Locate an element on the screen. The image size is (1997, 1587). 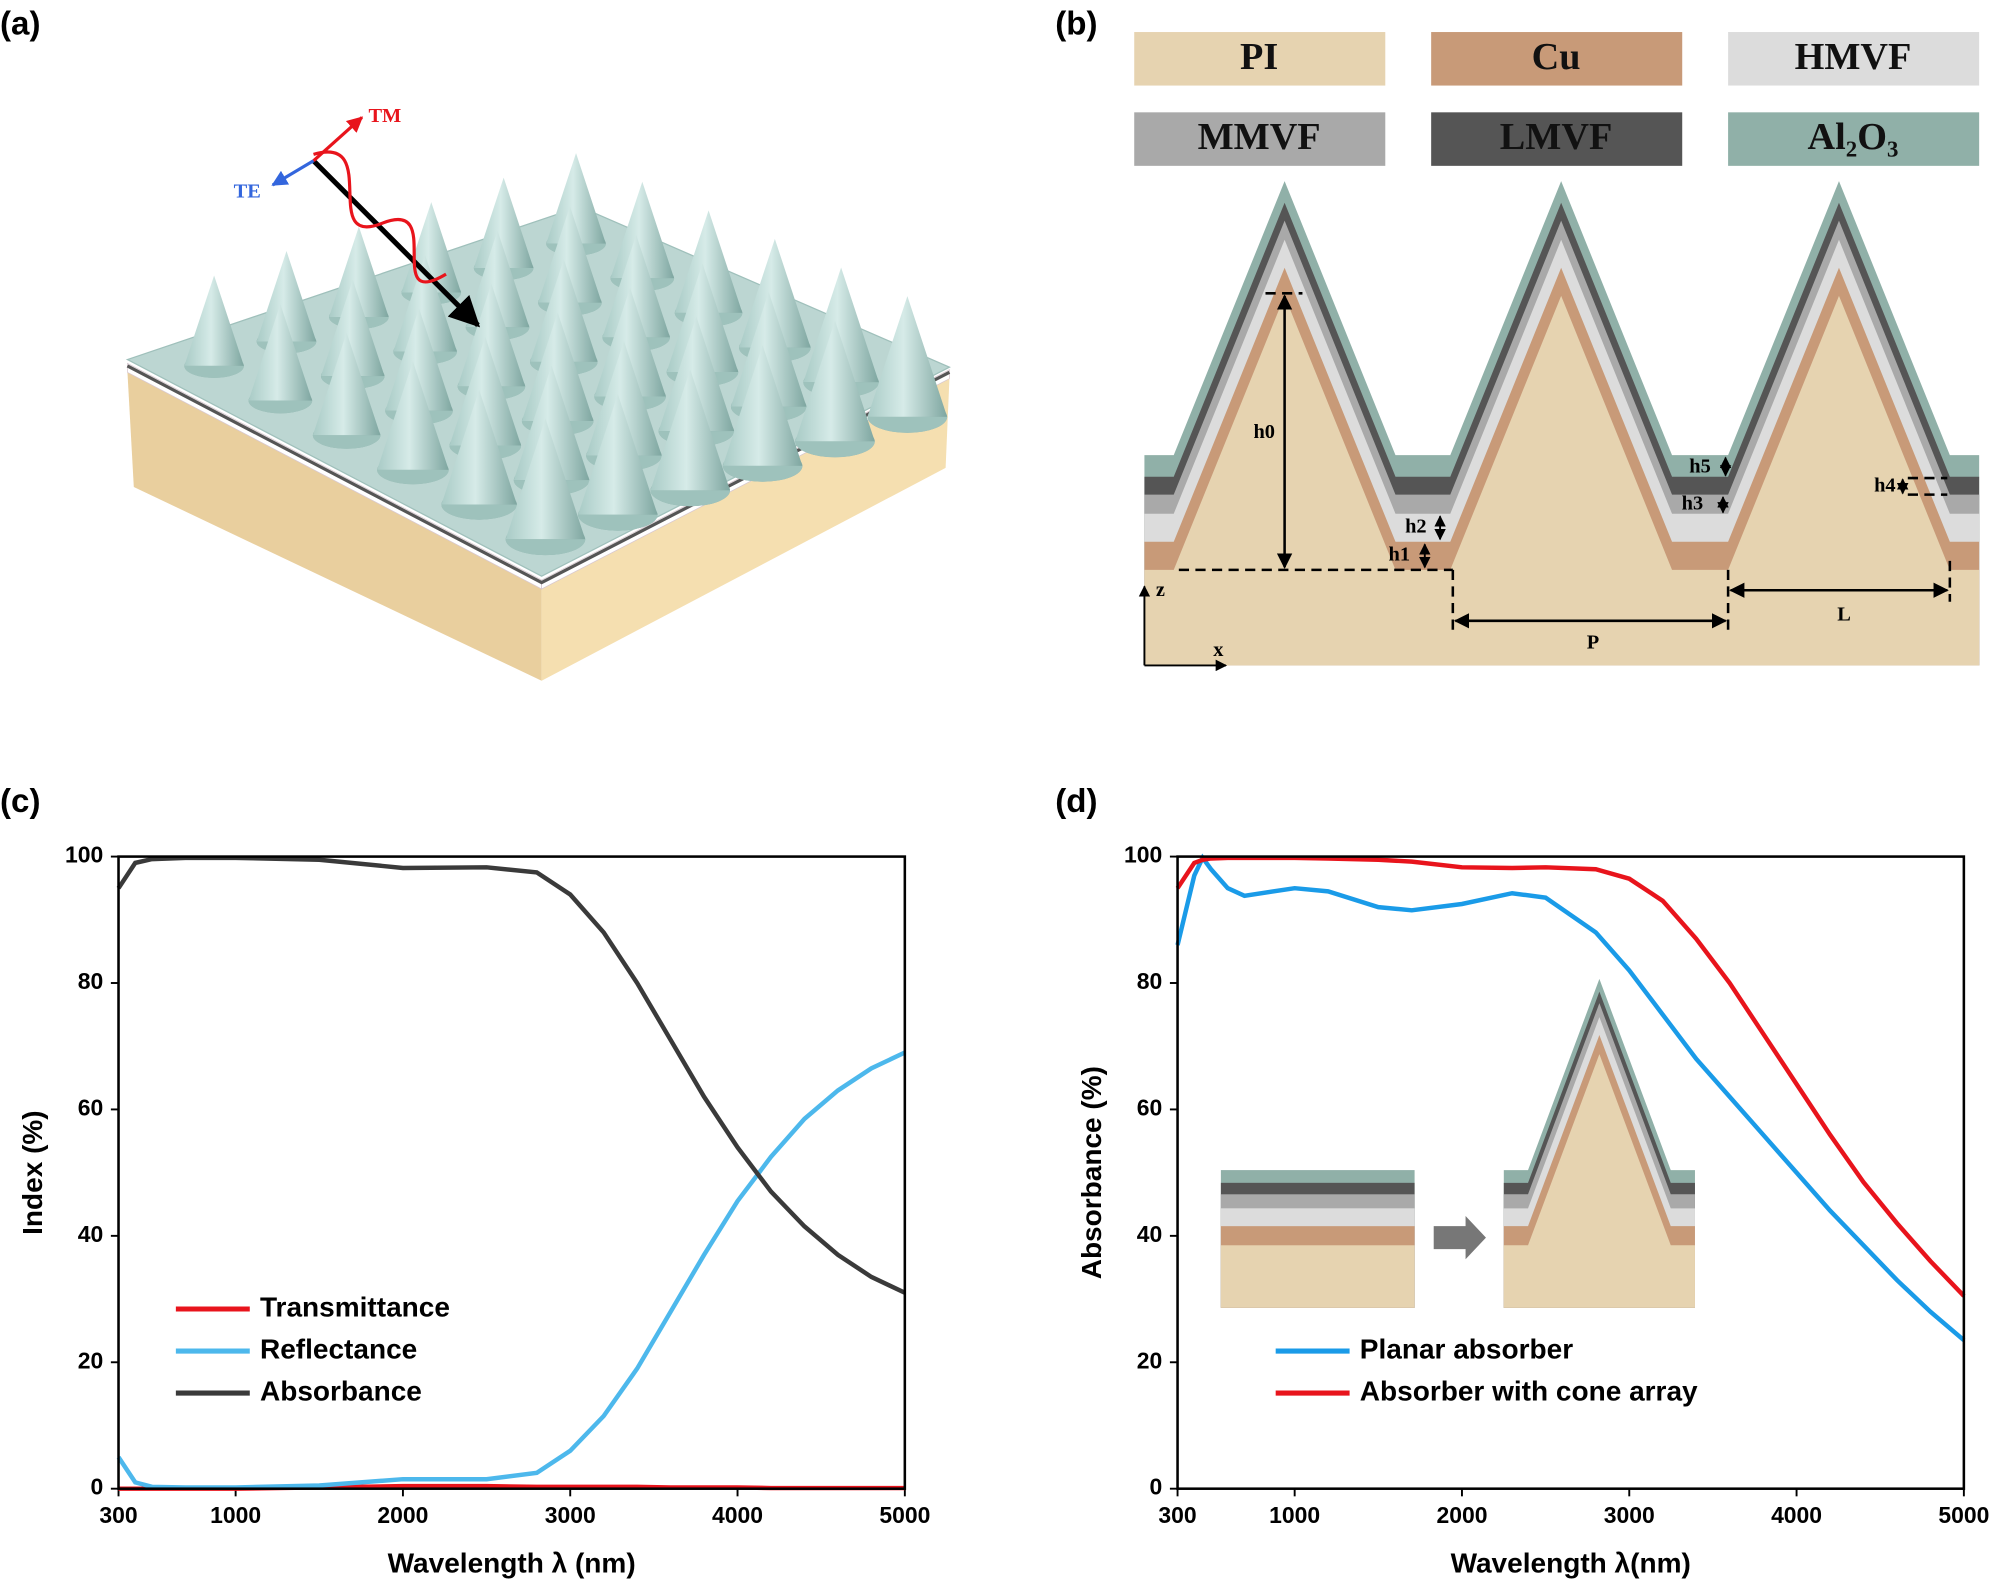
dim-label: h1 is located at coordinates (1400, 554).